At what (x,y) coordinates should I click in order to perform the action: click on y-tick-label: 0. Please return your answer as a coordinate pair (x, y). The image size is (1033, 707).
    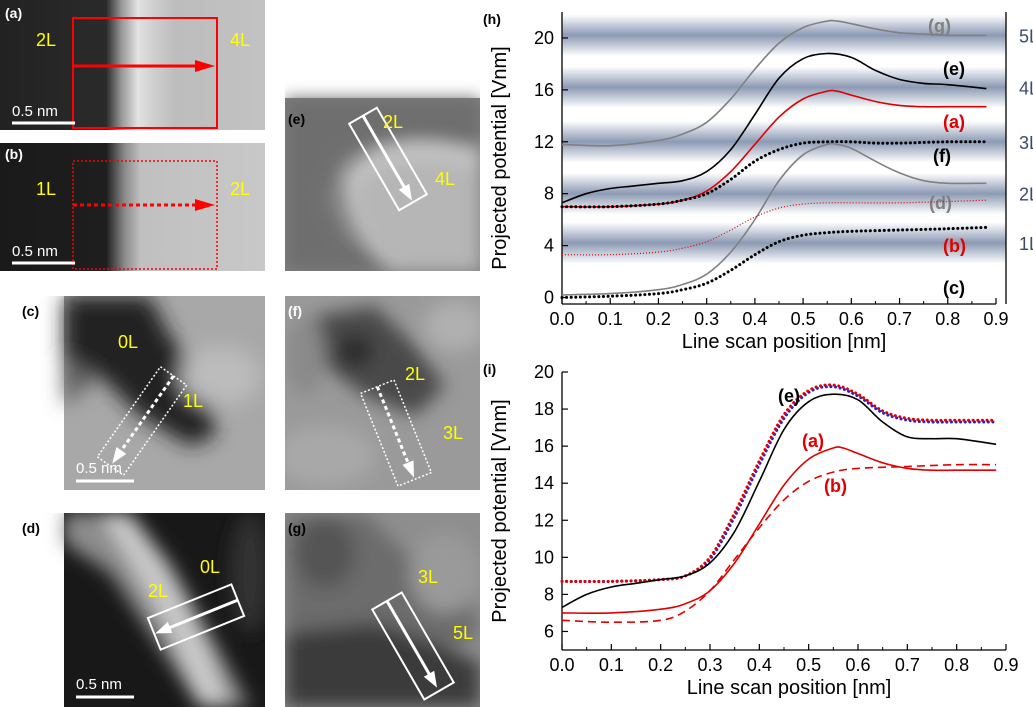
    Looking at the image, I should click on (549, 298).